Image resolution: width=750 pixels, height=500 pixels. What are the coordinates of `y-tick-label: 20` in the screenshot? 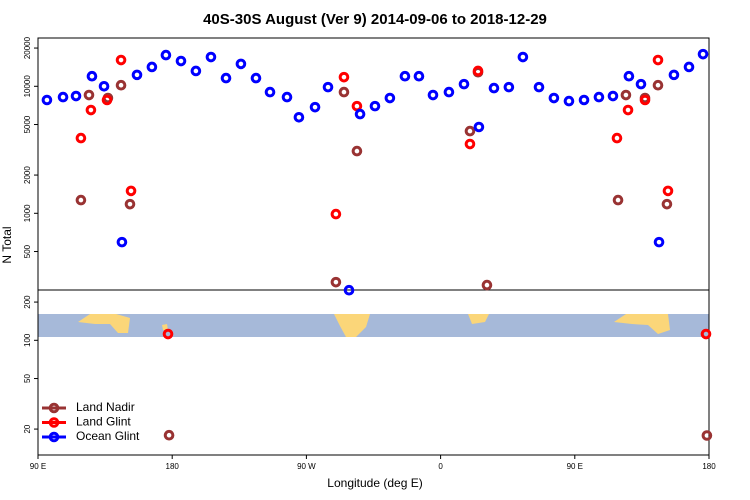 It's located at (27, 428).